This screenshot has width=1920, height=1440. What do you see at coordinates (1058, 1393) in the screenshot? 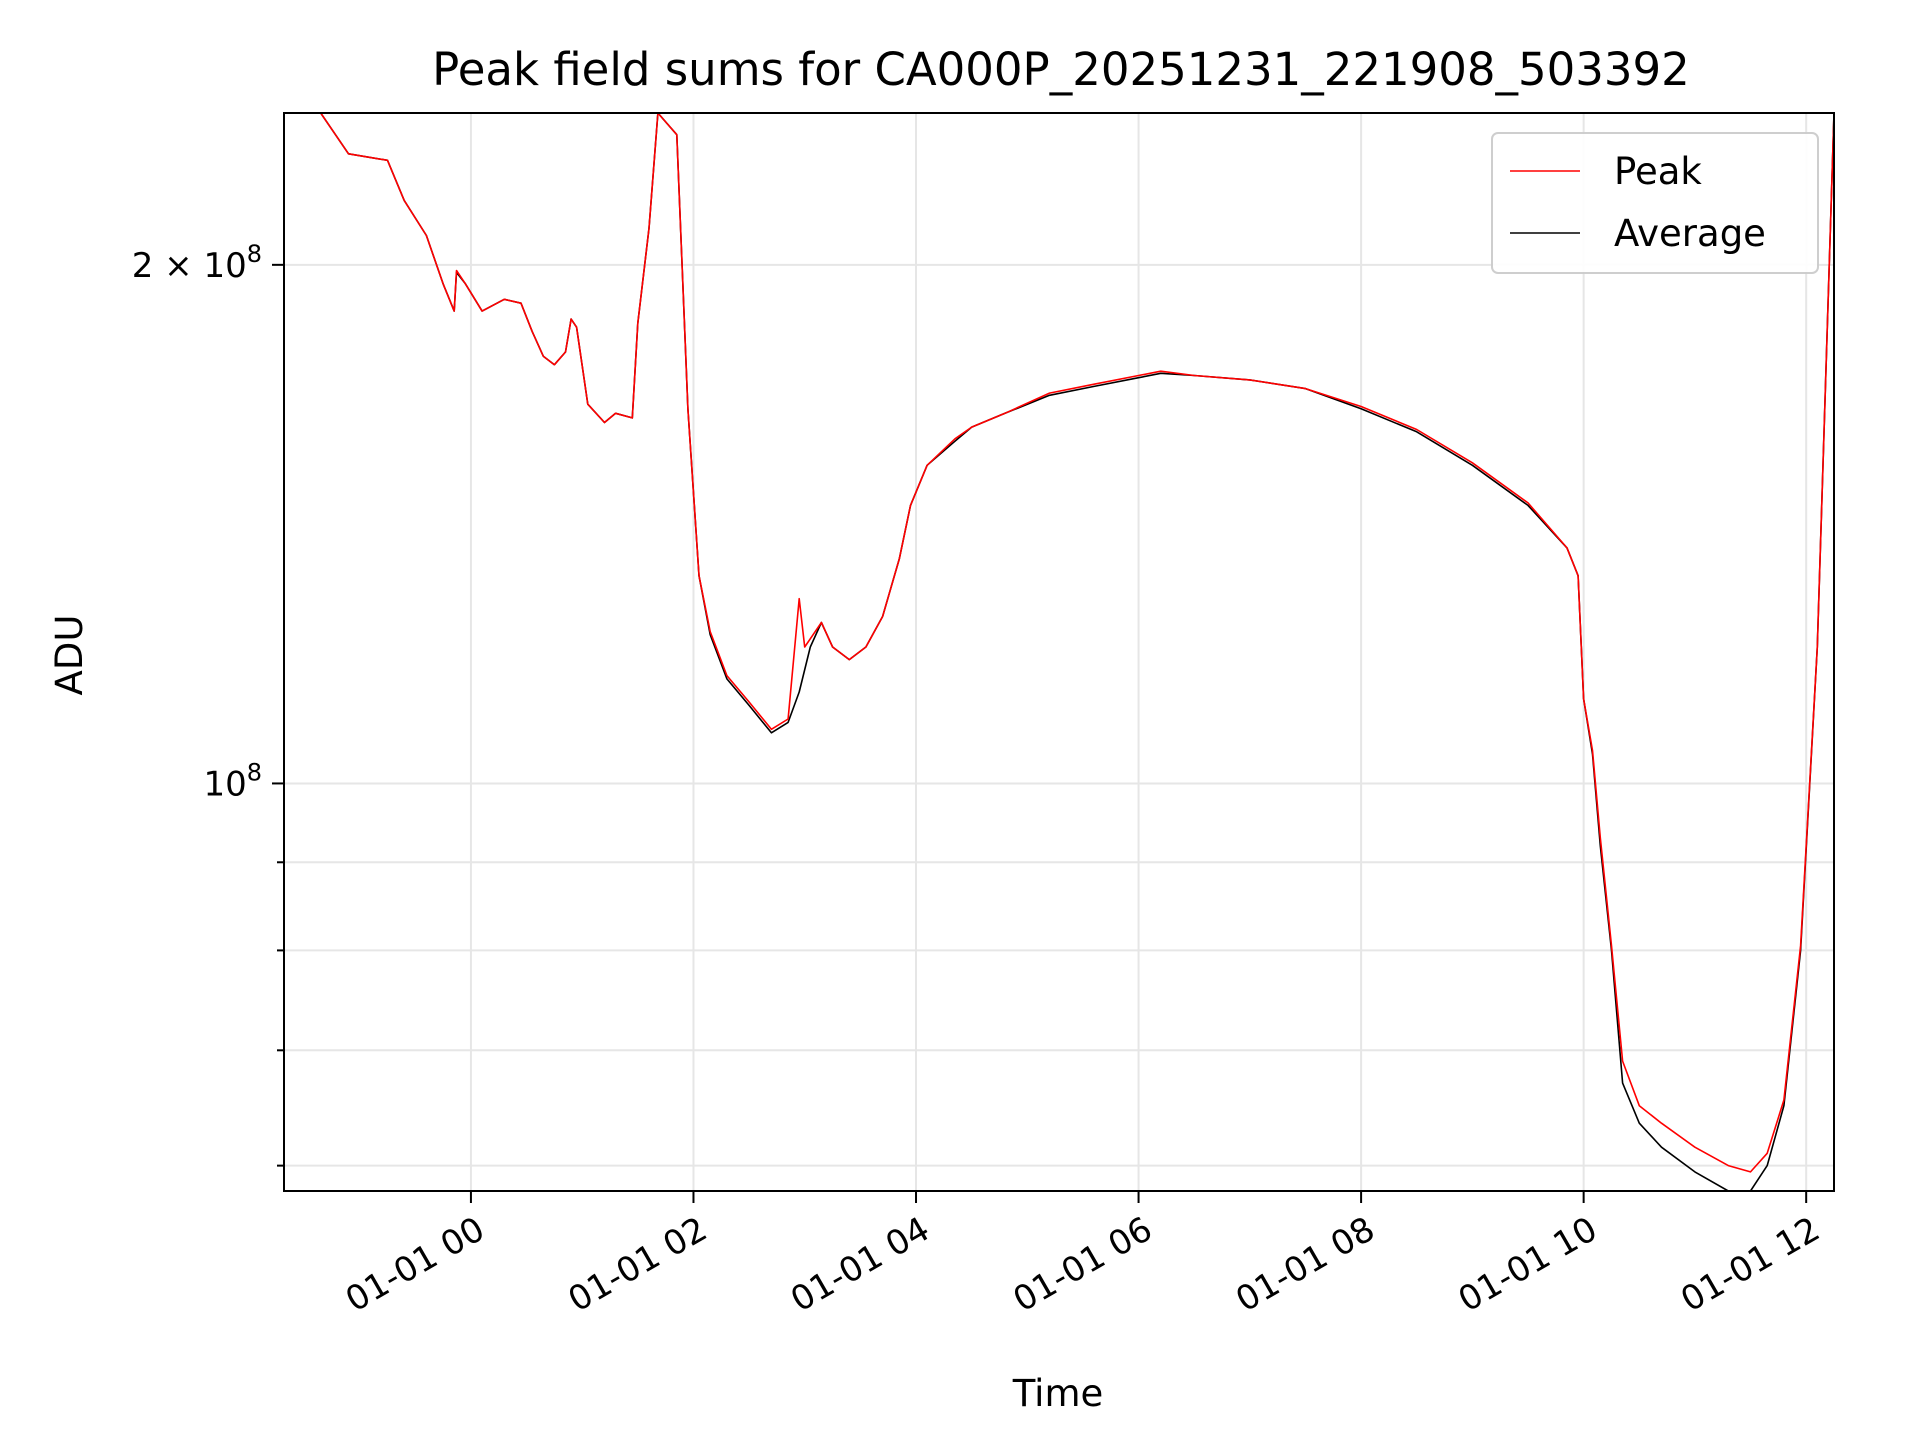
I see `x-axis-label: Time` at bounding box center [1058, 1393].